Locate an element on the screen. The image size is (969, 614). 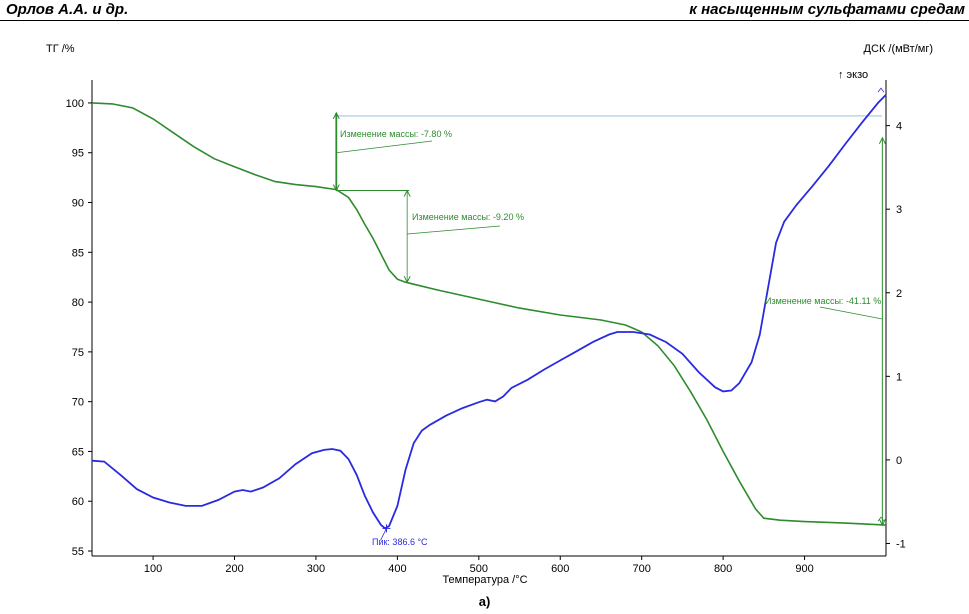
y-left-tick-label: 70 is located at coordinates (78, 403).